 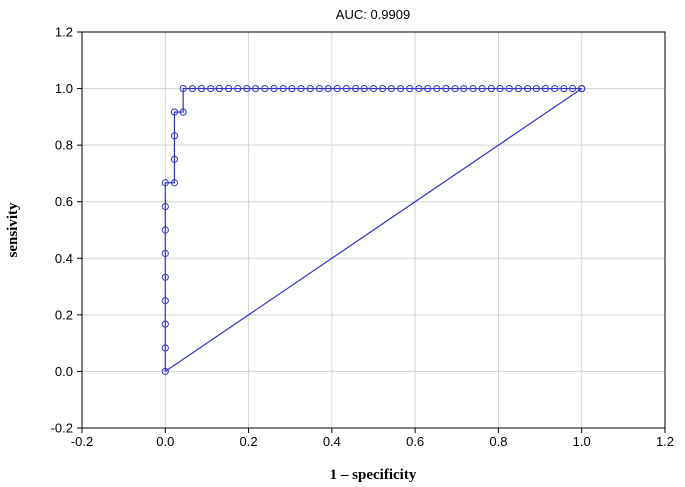 What do you see at coordinates (62, 428) in the screenshot?
I see `y-tick-label: -0.2` at bounding box center [62, 428].